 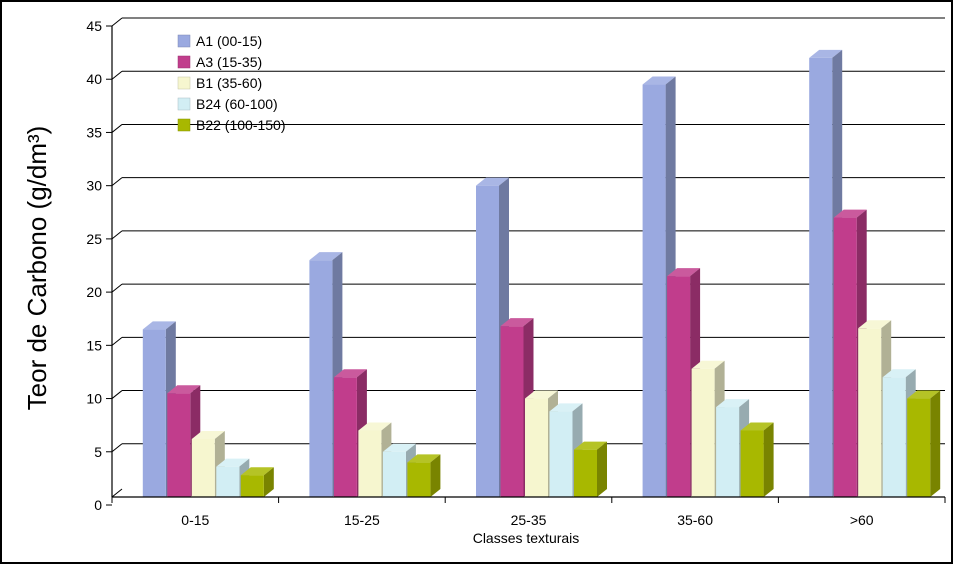 I want to click on y-tick-label: 40, so click(x=94, y=79).